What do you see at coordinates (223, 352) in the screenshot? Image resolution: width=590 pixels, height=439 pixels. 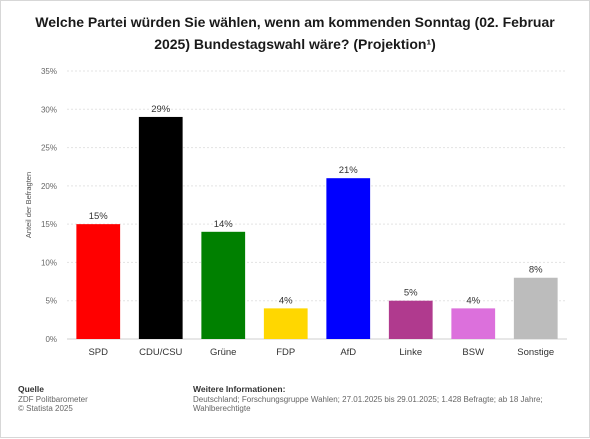 I see `x-tick-label: Grüne` at bounding box center [223, 352].